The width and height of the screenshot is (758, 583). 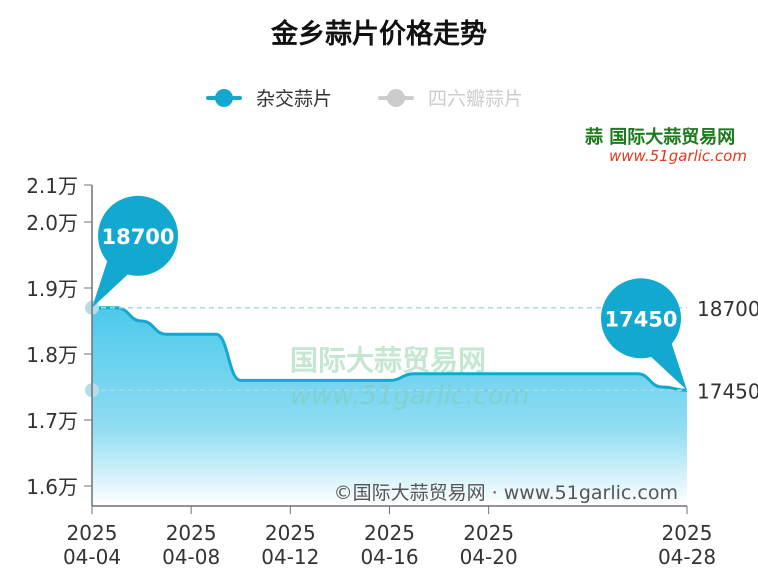 What do you see at coordinates (388, 360) in the screenshot?
I see `watermark-center-text: 国际大蒜贸易网` at bounding box center [388, 360].